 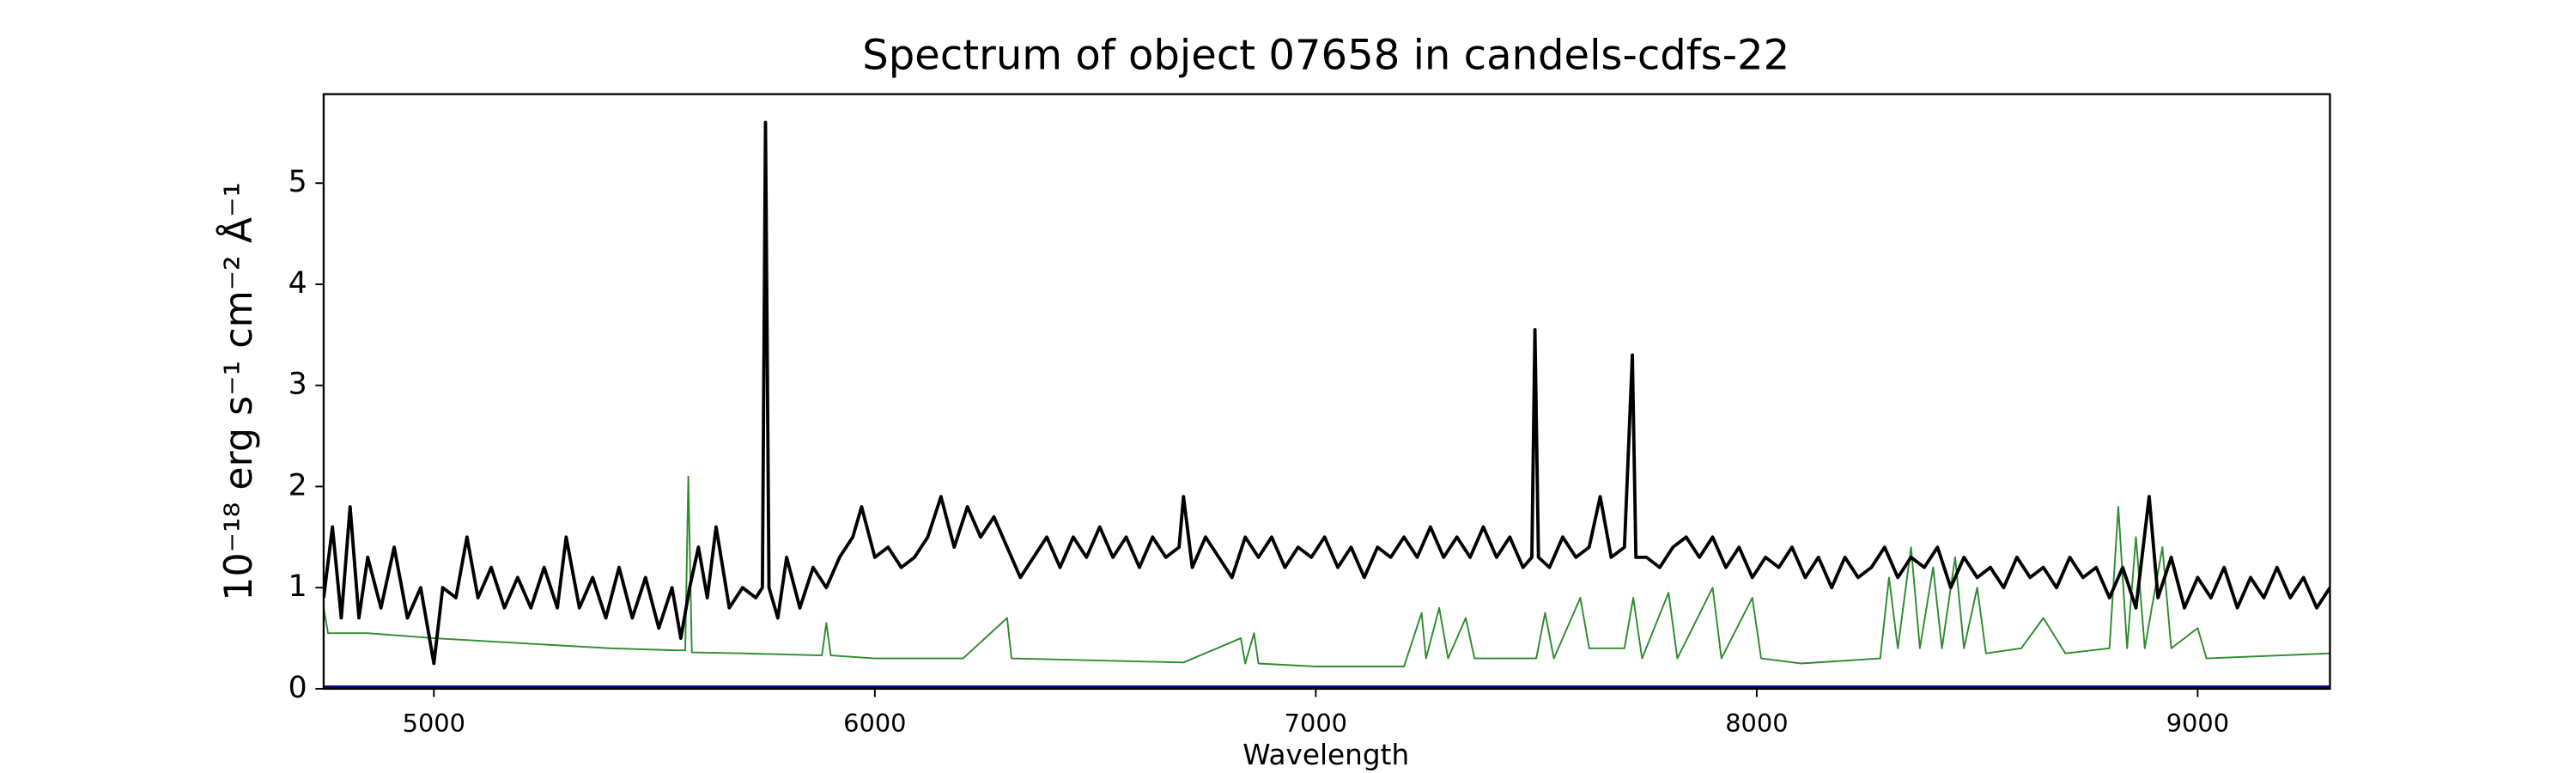 What do you see at coordinates (1756, 723) in the screenshot?
I see `x-tick-label: 8000` at bounding box center [1756, 723].